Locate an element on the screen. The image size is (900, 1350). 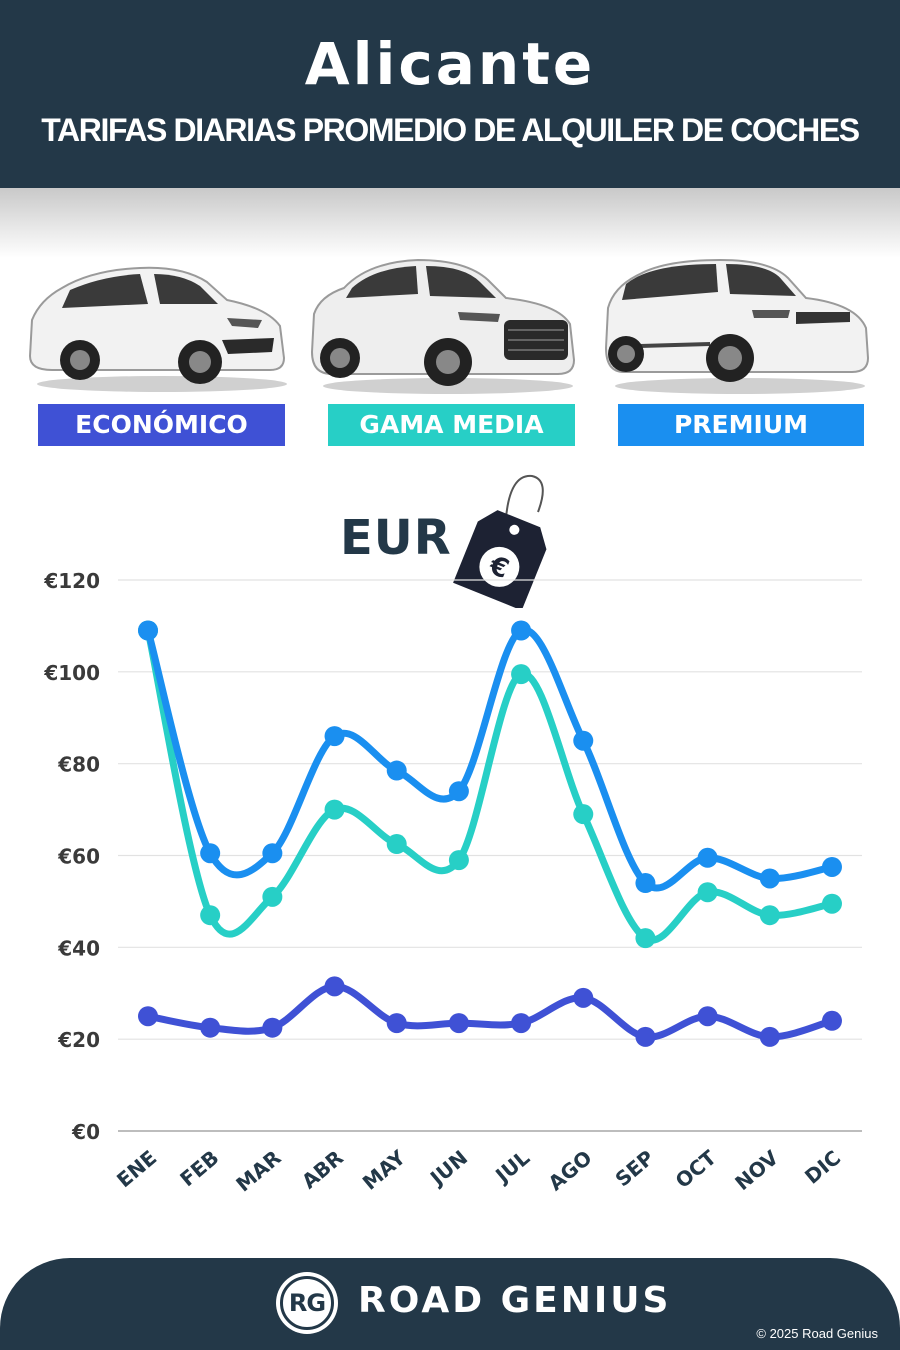
y-tick-label: €60 is located at coordinates (78, 857).